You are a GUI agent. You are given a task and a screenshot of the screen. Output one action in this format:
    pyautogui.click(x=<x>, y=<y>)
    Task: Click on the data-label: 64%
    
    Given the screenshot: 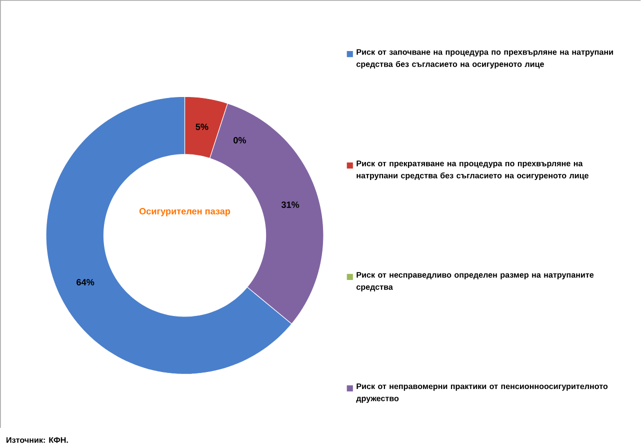 What is the action you would take?
    pyautogui.click(x=85, y=282)
    